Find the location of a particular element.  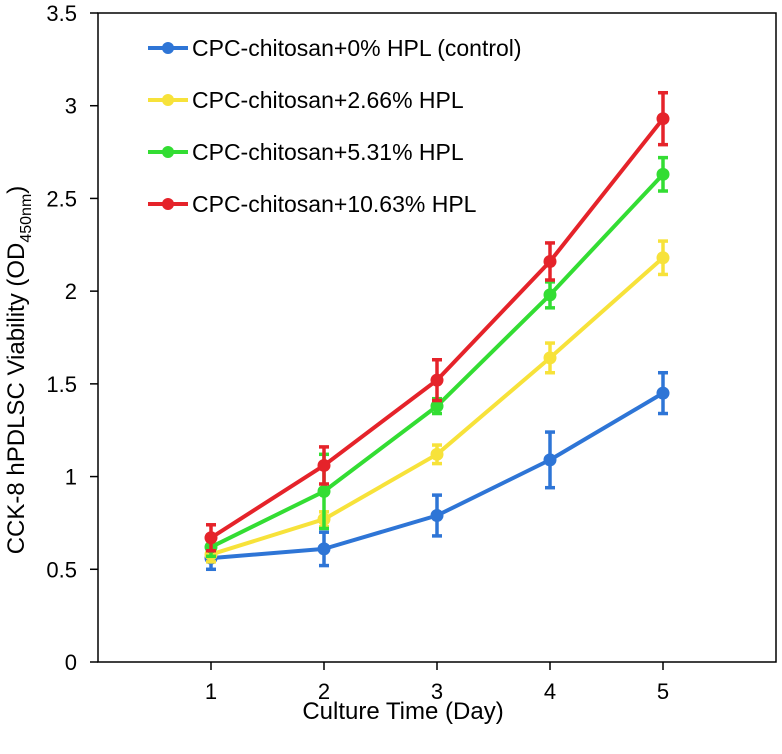

y-axis: 0 0.5 1 1.5 2 2.5 3 3.5 is located at coordinates (72, 338).